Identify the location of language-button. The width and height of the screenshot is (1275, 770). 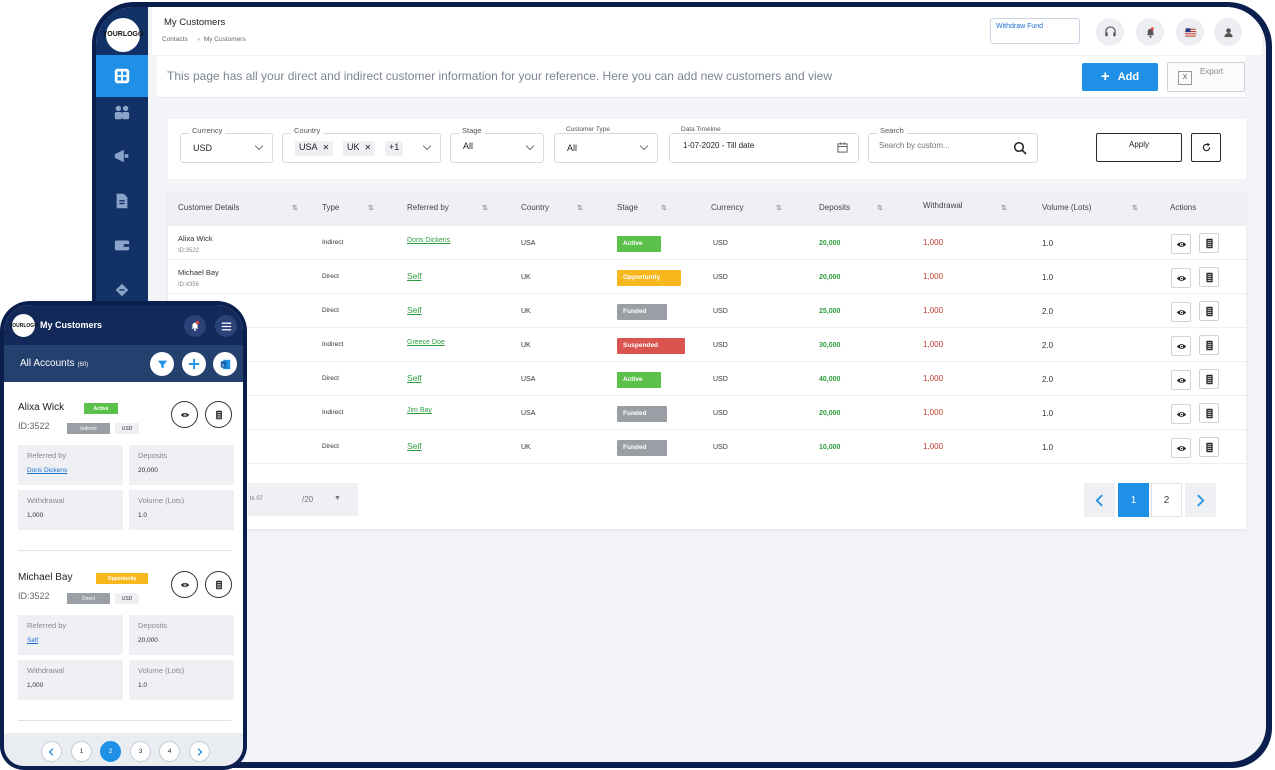
(1190, 32).